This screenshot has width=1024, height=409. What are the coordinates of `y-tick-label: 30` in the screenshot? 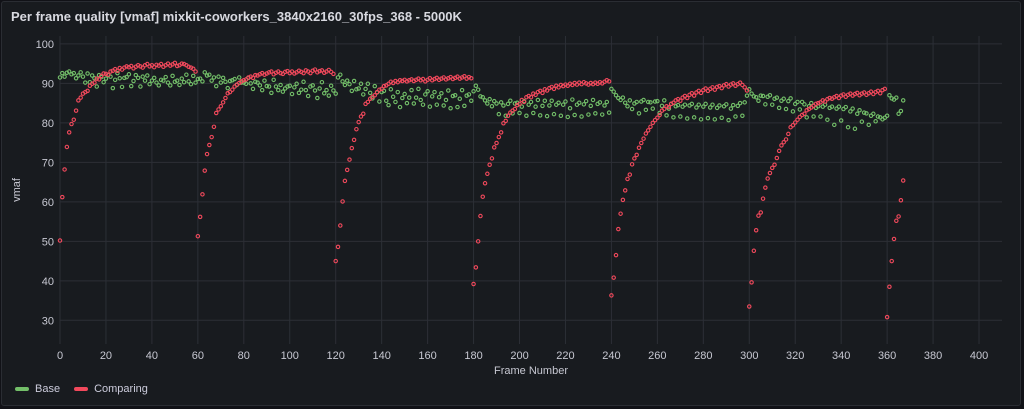 It's located at (48, 321).